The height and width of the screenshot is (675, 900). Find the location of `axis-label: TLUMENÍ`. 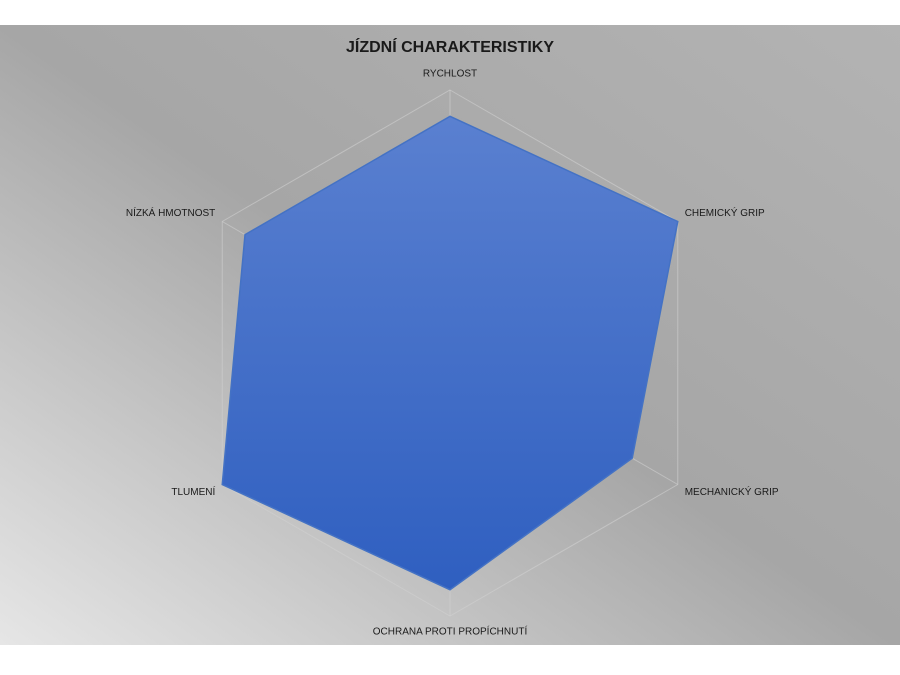

axis-label: TLUMENÍ is located at coordinates (193, 491).